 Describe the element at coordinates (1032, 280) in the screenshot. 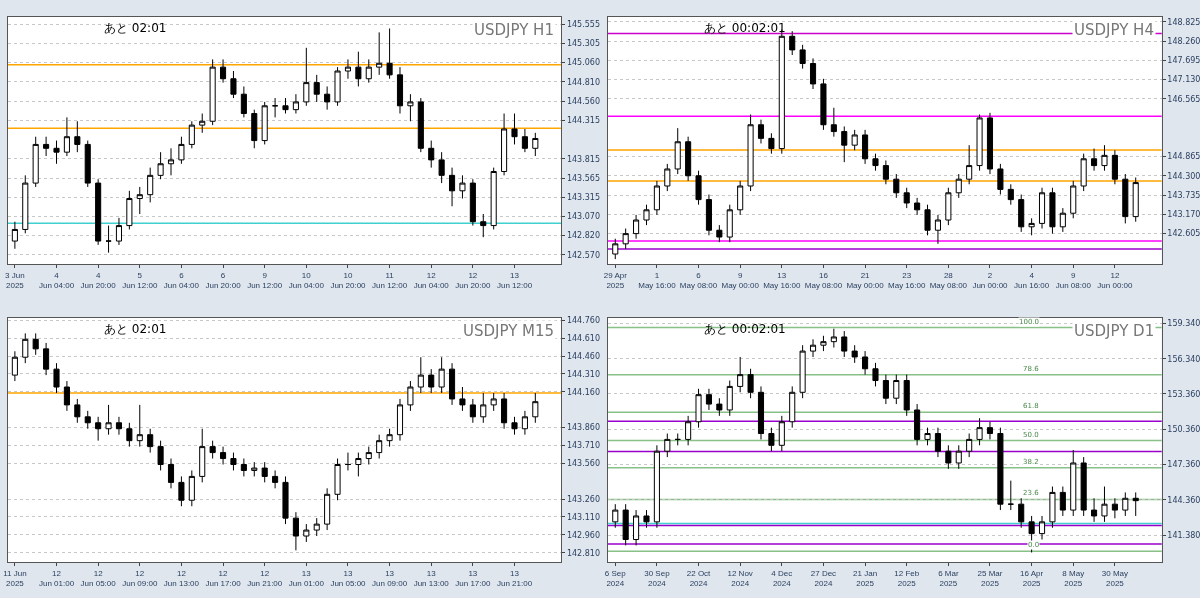

I see `x-tick-label: 4 Jun 16:00` at that location.